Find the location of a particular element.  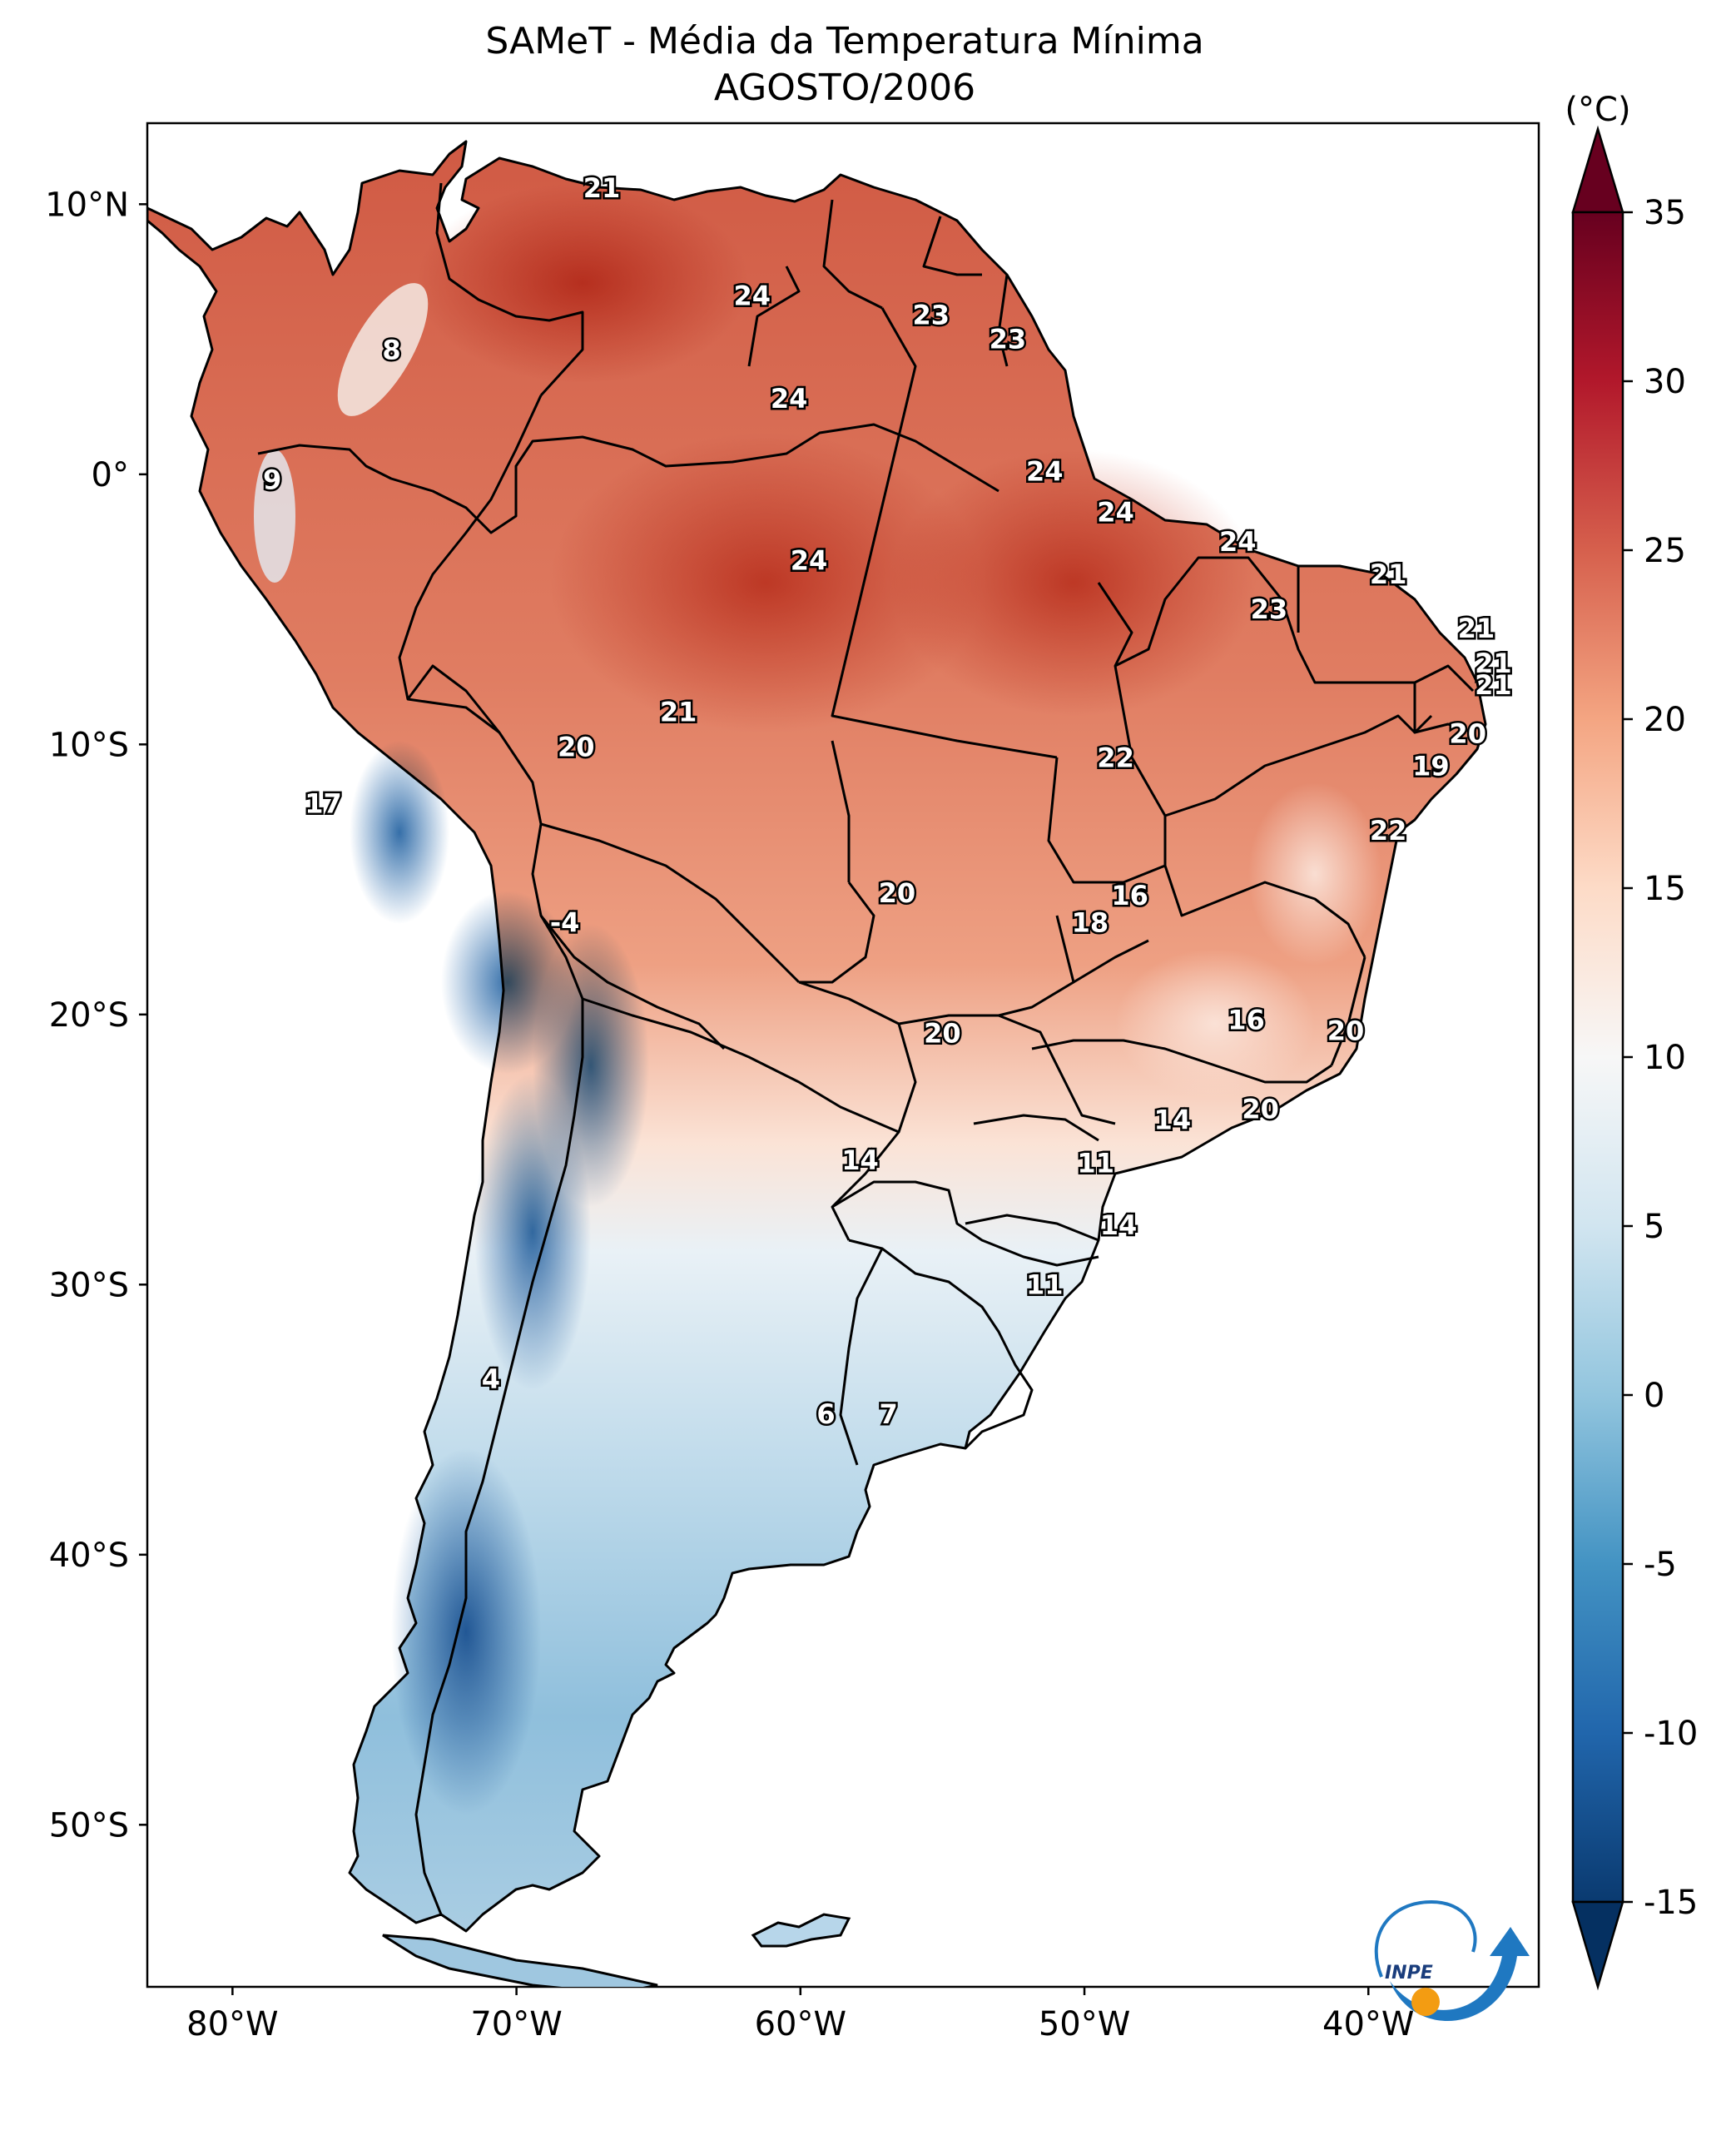

lat-tick-label: 50°S is located at coordinates (89, 1825).